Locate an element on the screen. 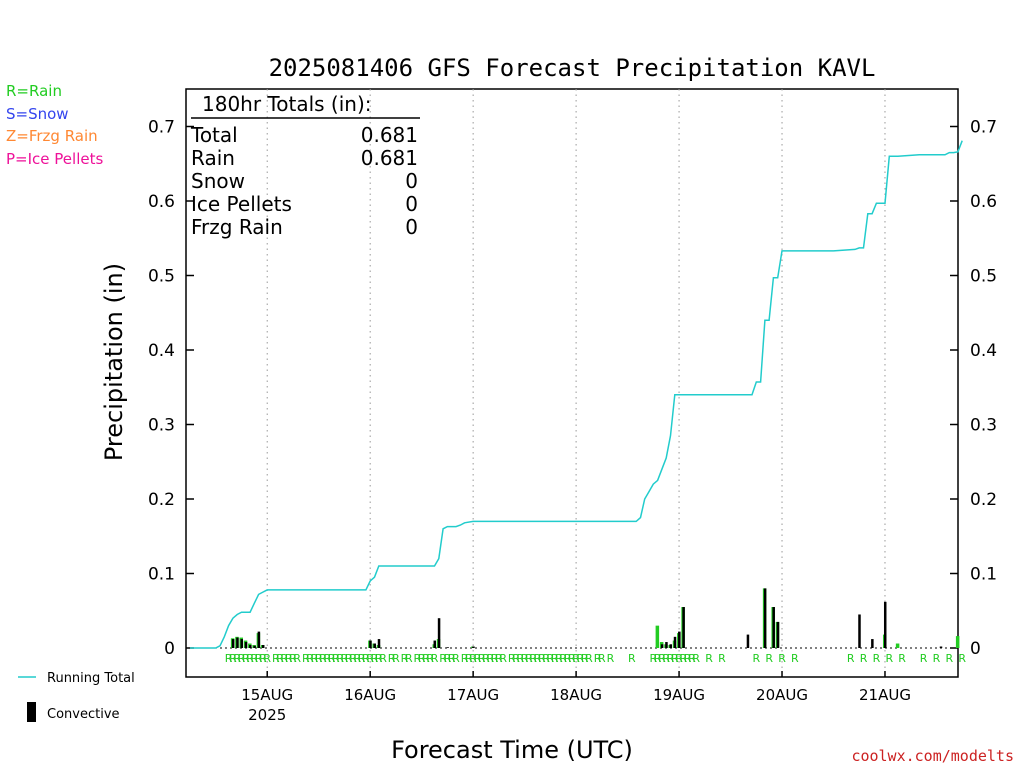 This screenshot has height=768, width=1024. y-tick-label-left: 0.5 is located at coordinates (161, 277).